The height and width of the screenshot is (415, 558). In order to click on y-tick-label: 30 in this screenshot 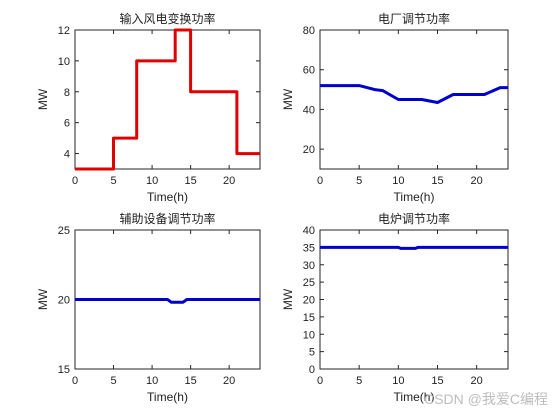, I will do `click(309, 266)`.